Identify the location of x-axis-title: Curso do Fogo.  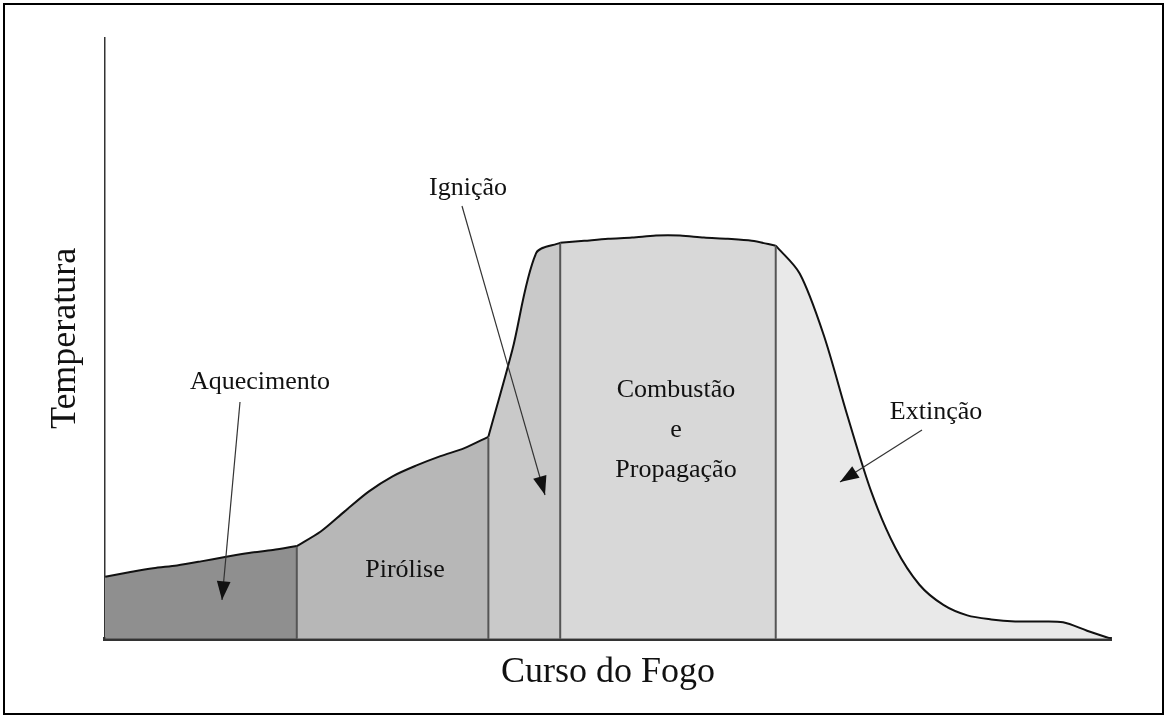
(608, 669).